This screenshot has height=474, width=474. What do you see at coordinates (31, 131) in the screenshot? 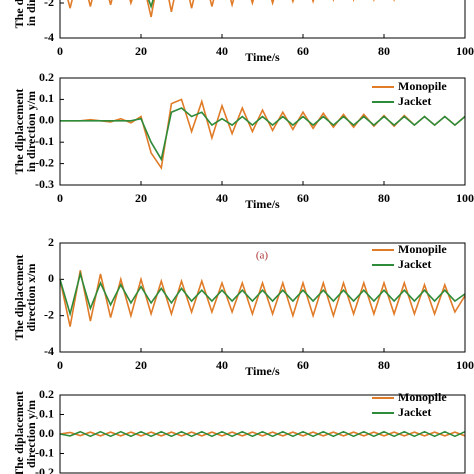
I see `y-axis-label: in direction y/m` at bounding box center [31, 131].